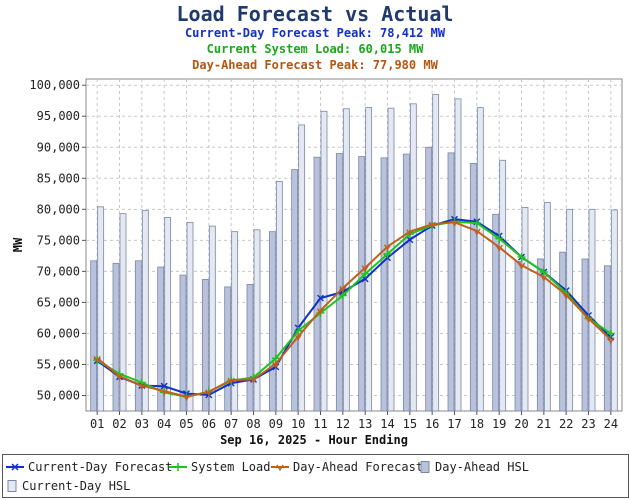 The image size is (630, 500). What do you see at coordinates (611, 424) in the screenshot?
I see `x-tick-label: 24` at bounding box center [611, 424].